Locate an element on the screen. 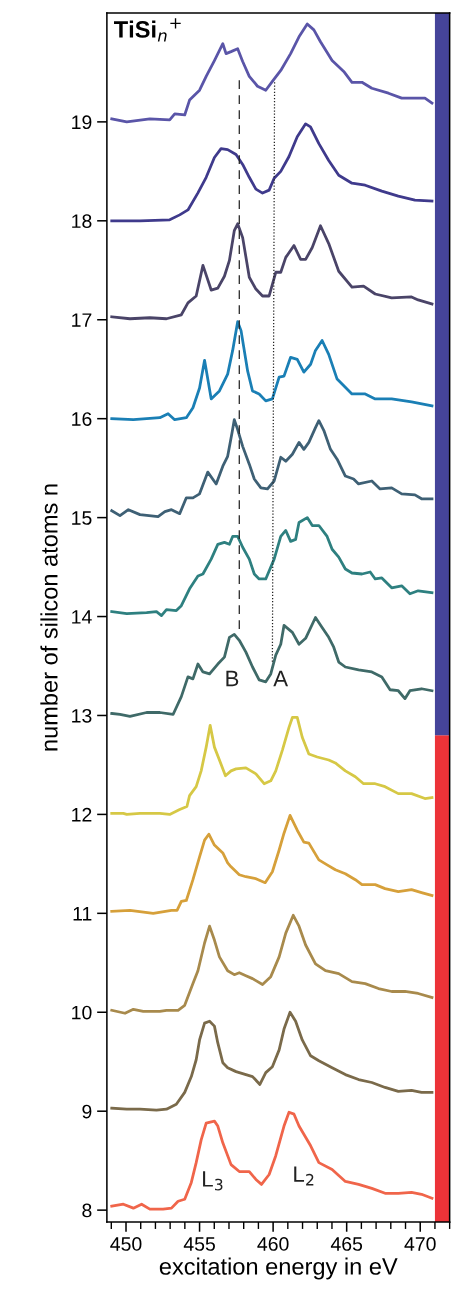 This screenshot has width=451, height=1305. y-tick-label: 9 is located at coordinates (87, 1111).